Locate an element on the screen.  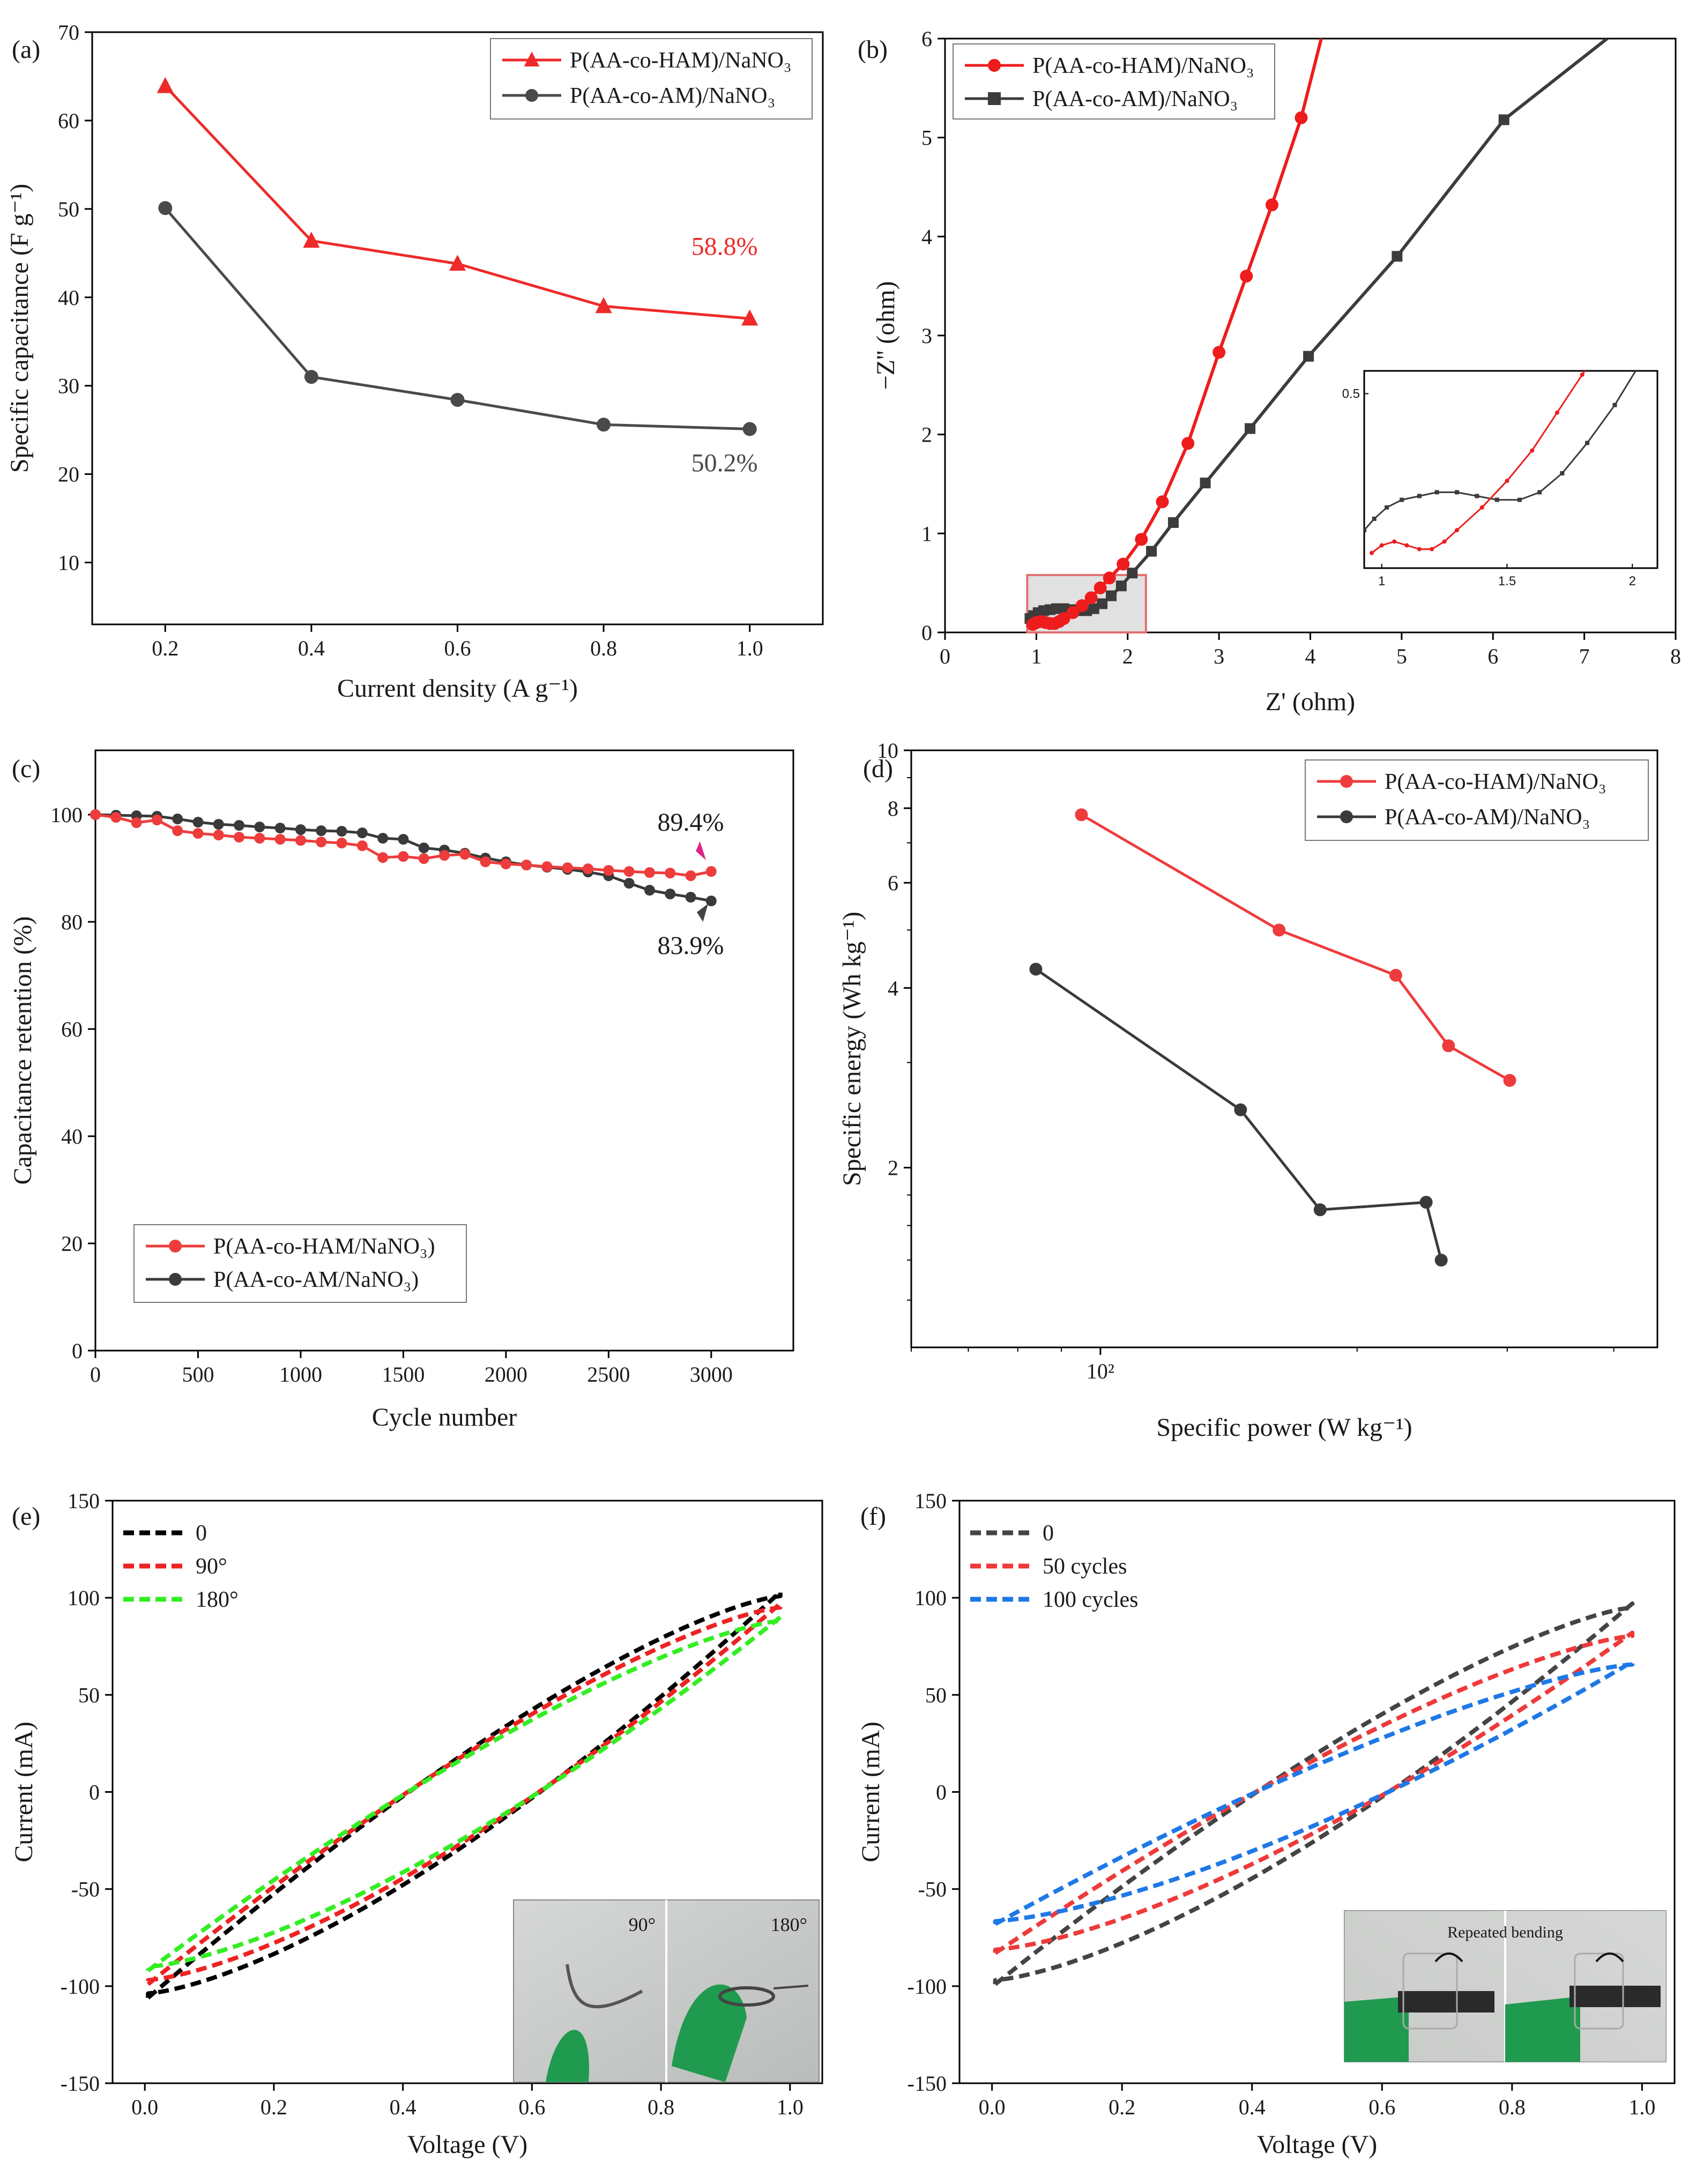
x-tick-label: 2000 is located at coordinates (506, 1374).